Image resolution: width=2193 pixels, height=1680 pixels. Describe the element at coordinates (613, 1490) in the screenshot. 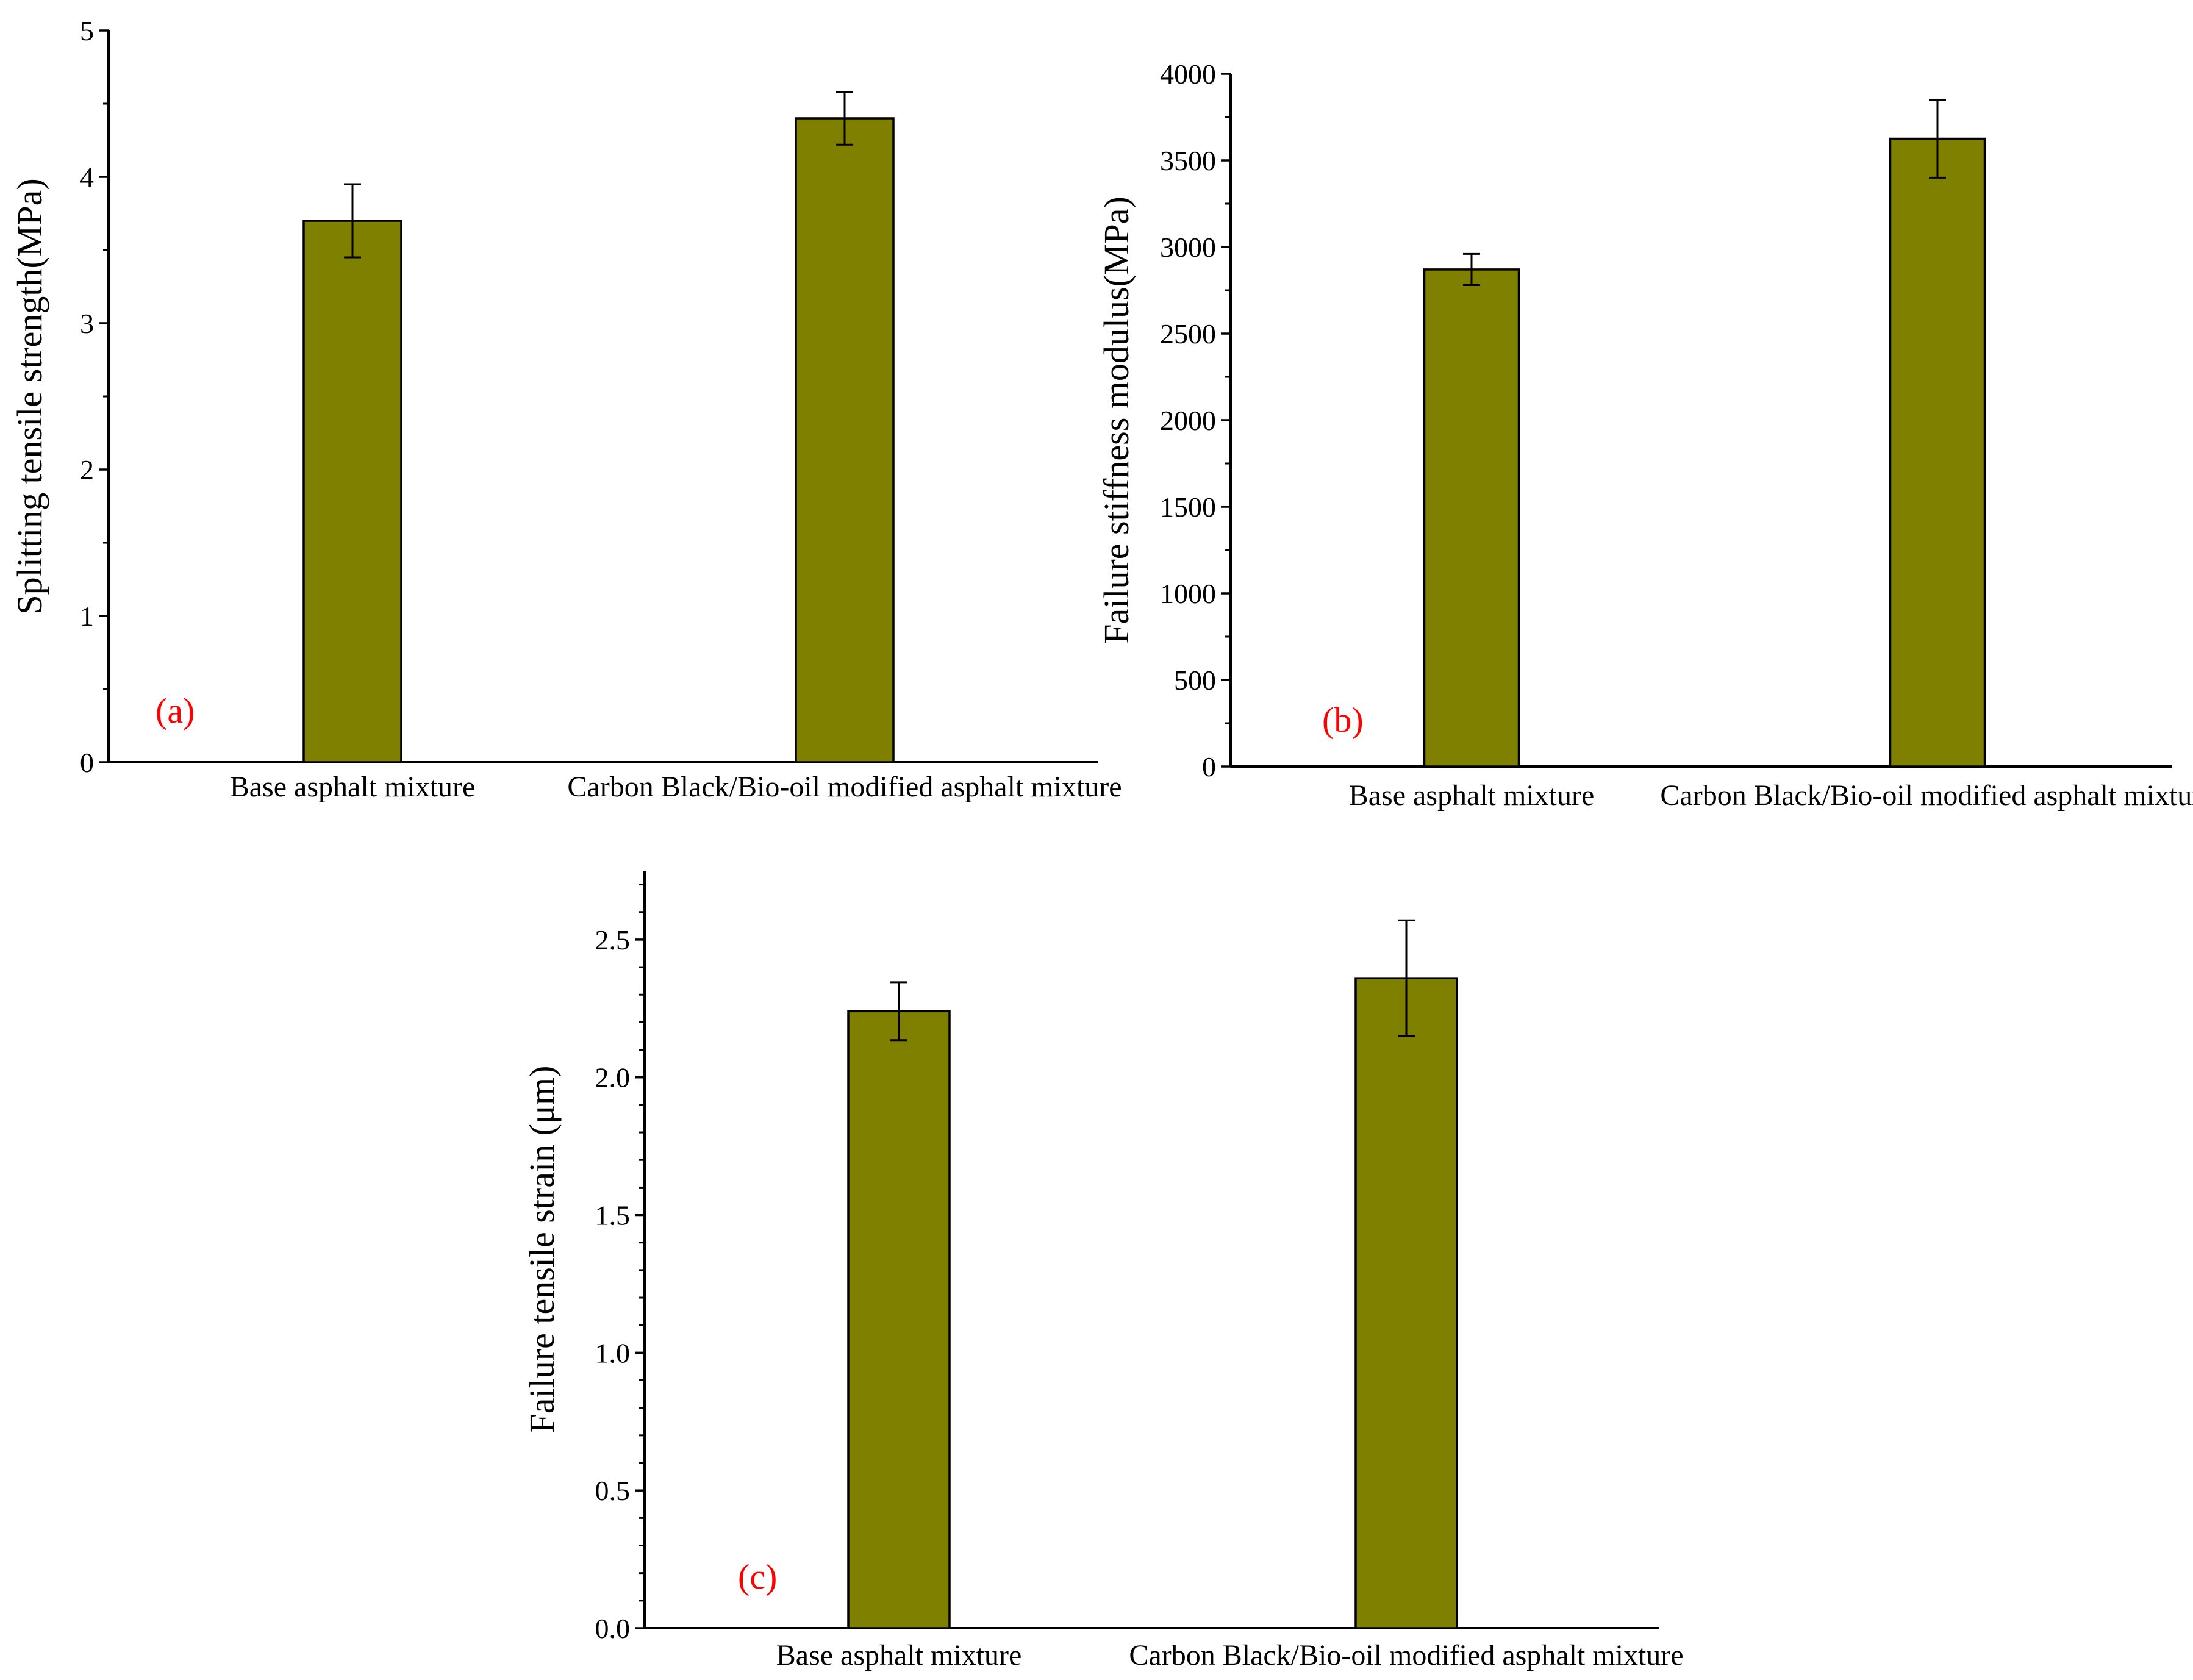

I see `y-tick-label: 0.5` at that location.